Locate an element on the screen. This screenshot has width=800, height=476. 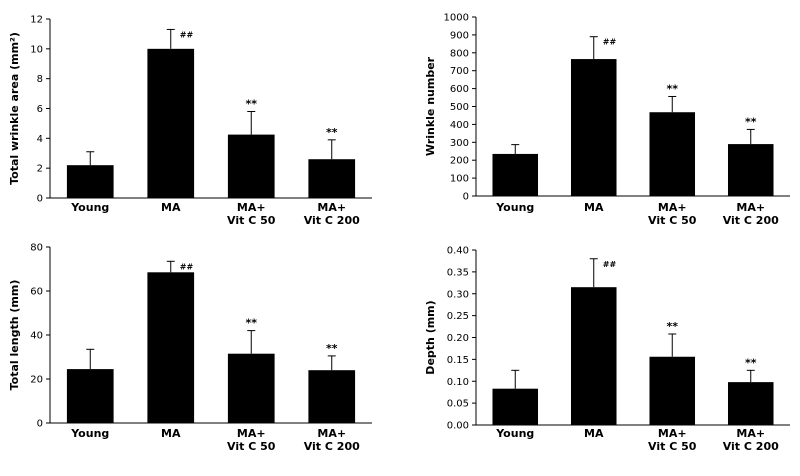
y-tick-label: 0.05 is located at coordinates (458, 404).